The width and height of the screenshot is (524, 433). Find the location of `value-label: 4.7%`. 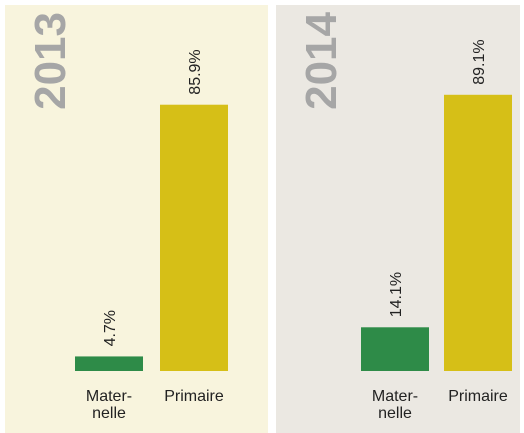

value-label: 4.7% is located at coordinates (110, 328).